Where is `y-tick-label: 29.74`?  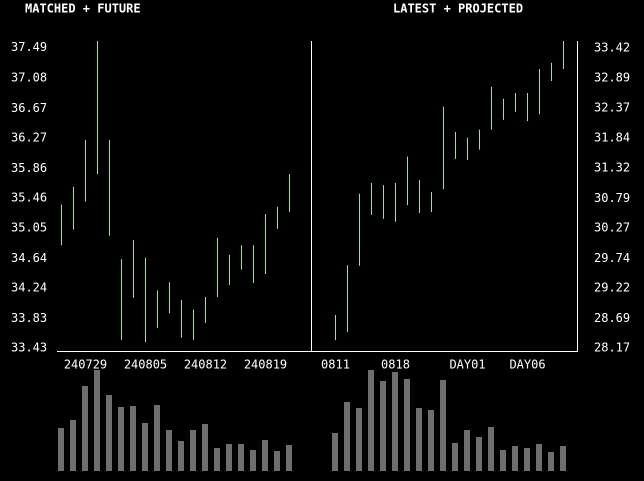
y-tick-label: 29.74 is located at coordinates (612, 258).